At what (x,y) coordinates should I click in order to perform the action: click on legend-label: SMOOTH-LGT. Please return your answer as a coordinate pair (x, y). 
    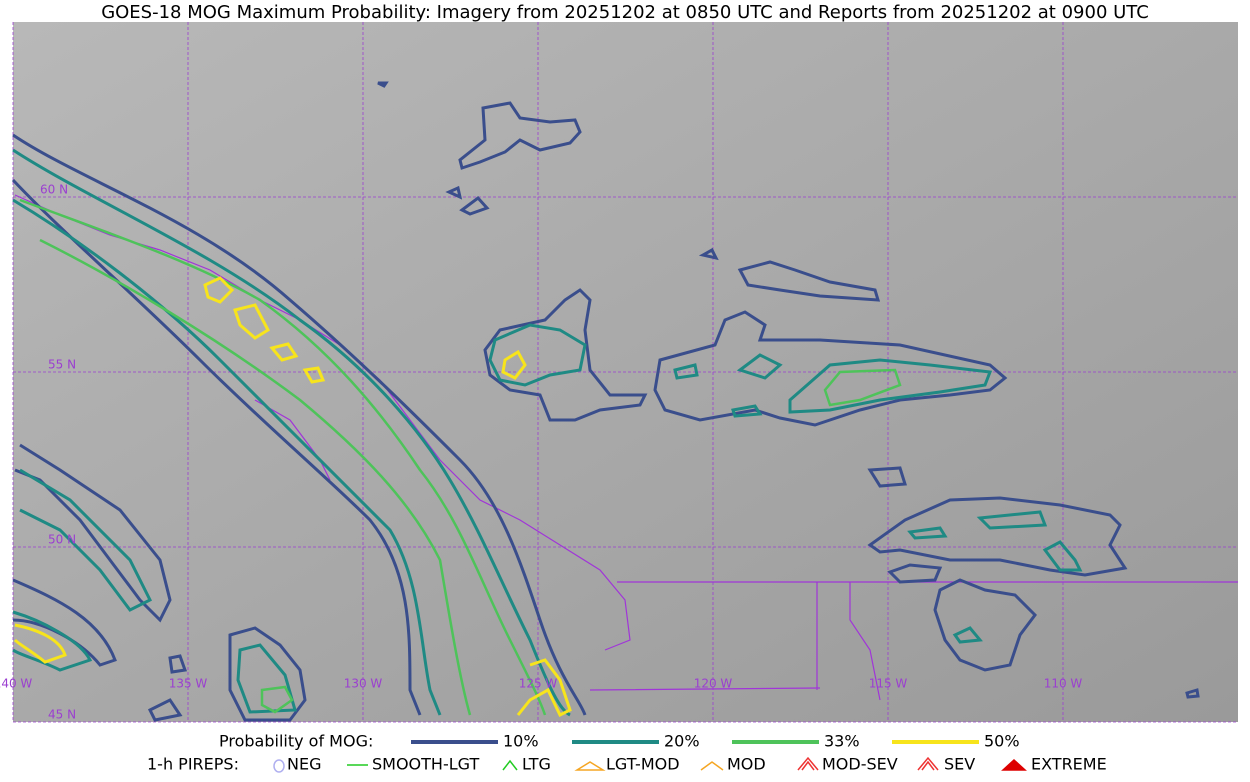
    Looking at the image, I should click on (425, 764).